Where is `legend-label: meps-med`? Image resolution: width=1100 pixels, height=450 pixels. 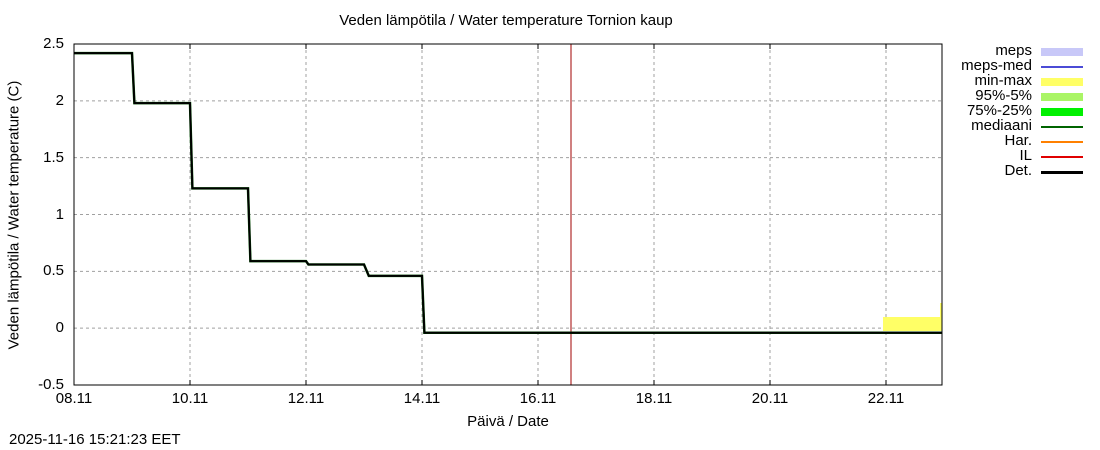 legend-label: meps-med is located at coordinates (996, 65).